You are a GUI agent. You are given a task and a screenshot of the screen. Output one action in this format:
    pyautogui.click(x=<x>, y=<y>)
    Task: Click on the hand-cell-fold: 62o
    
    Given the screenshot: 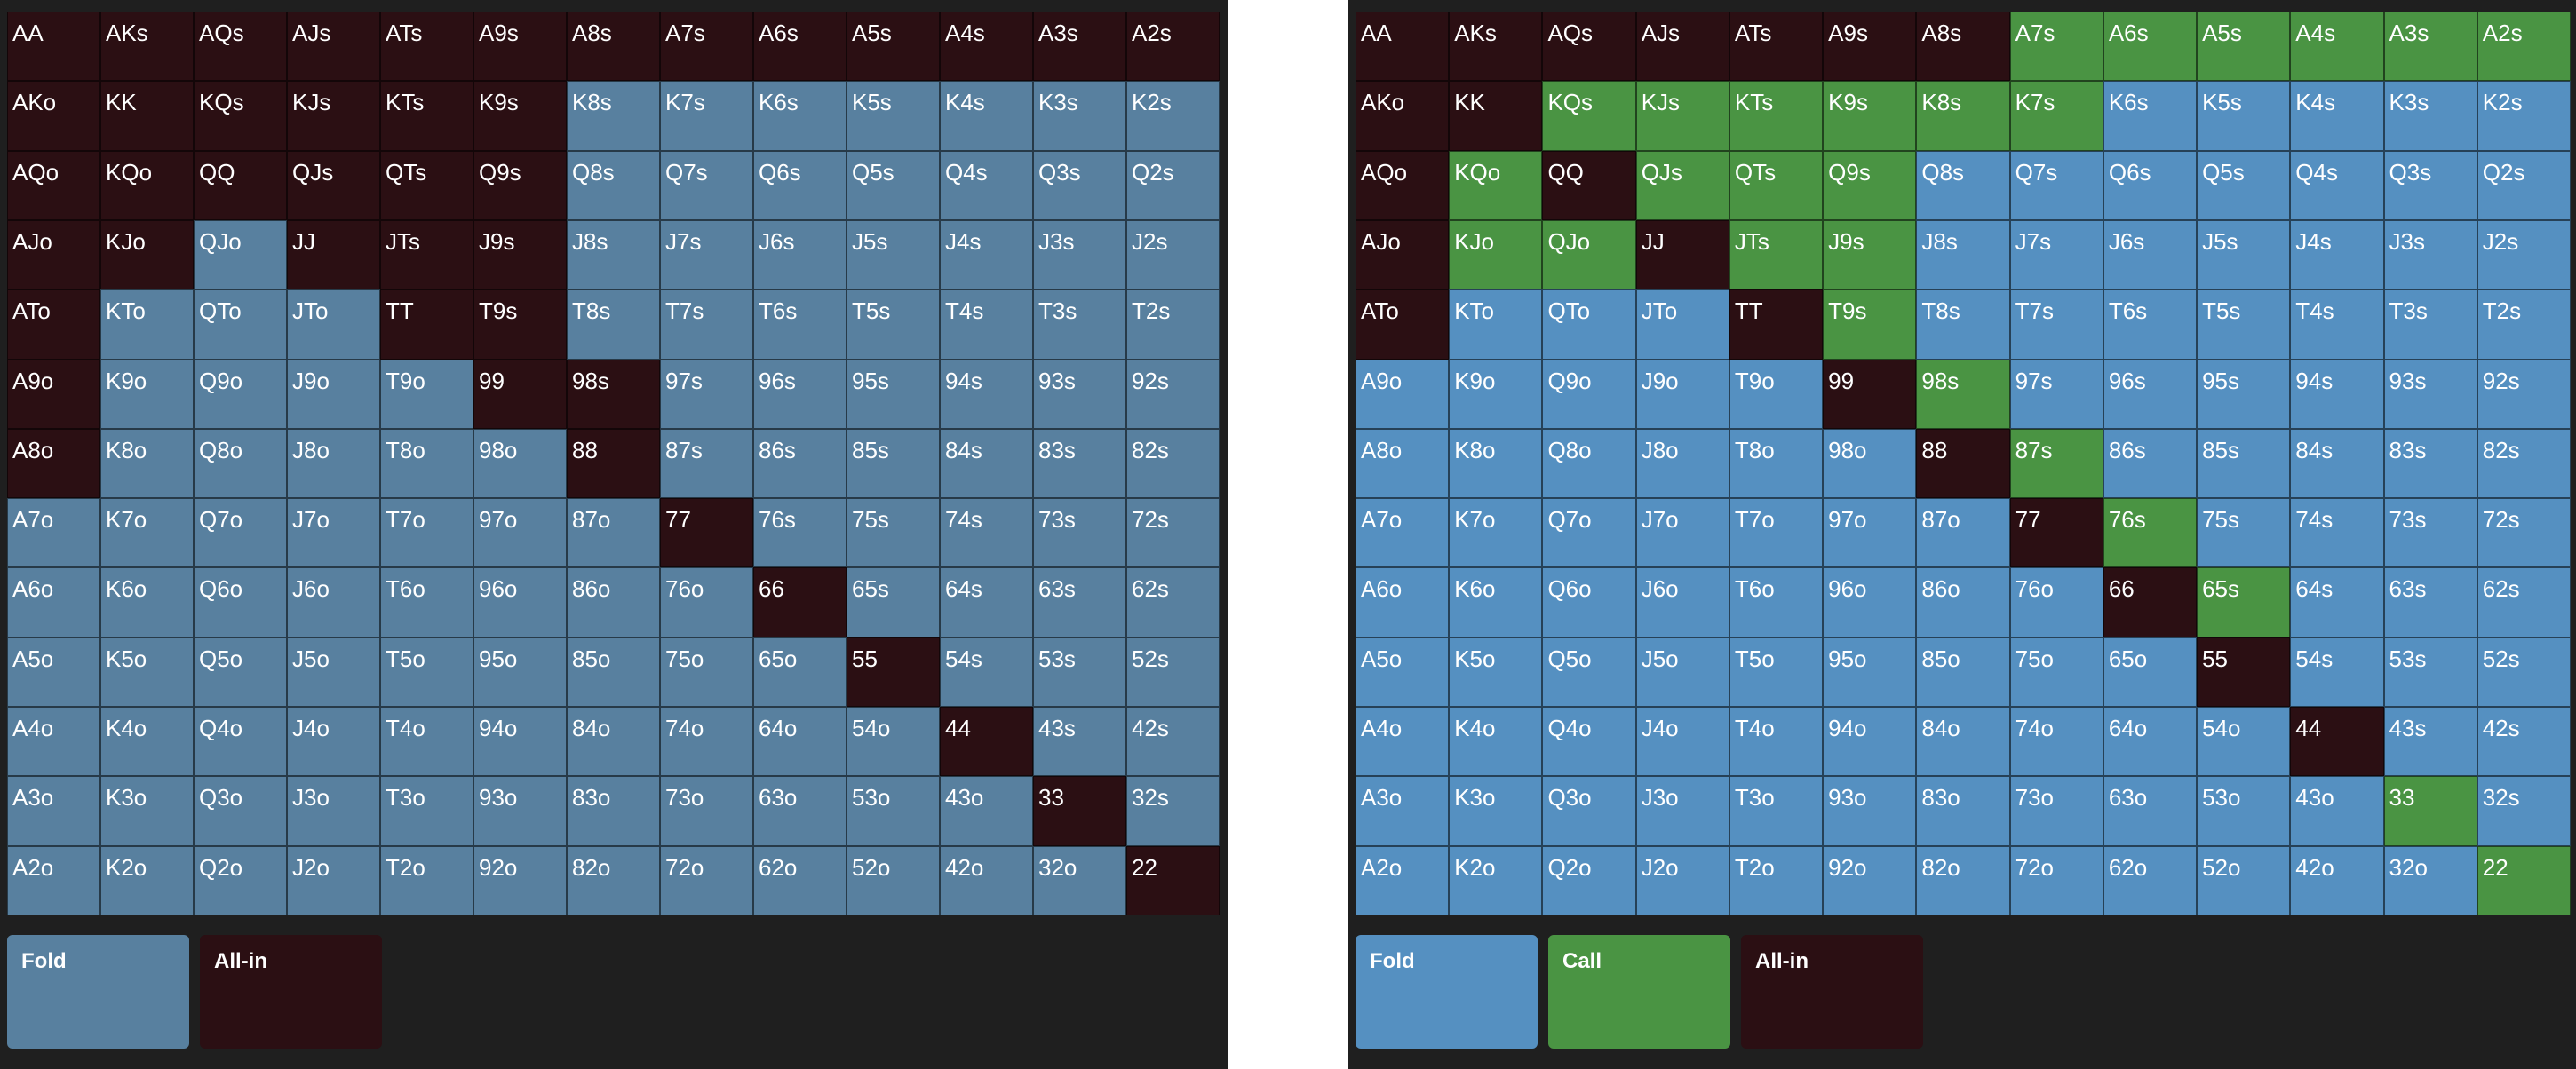 What is the action you would take?
    pyautogui.click(x=800, y=880)
    